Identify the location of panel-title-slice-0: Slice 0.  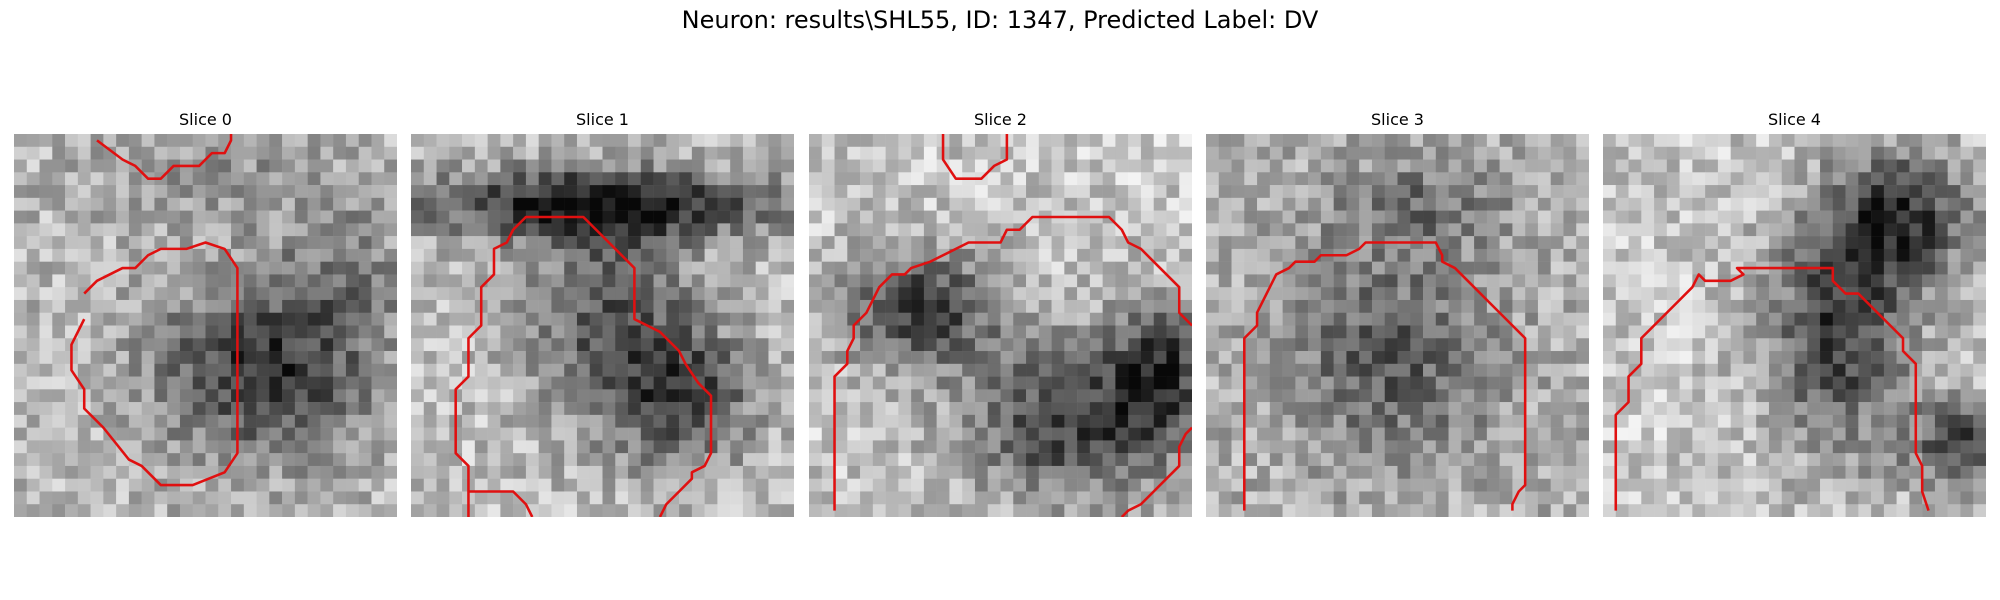
(205, 119).